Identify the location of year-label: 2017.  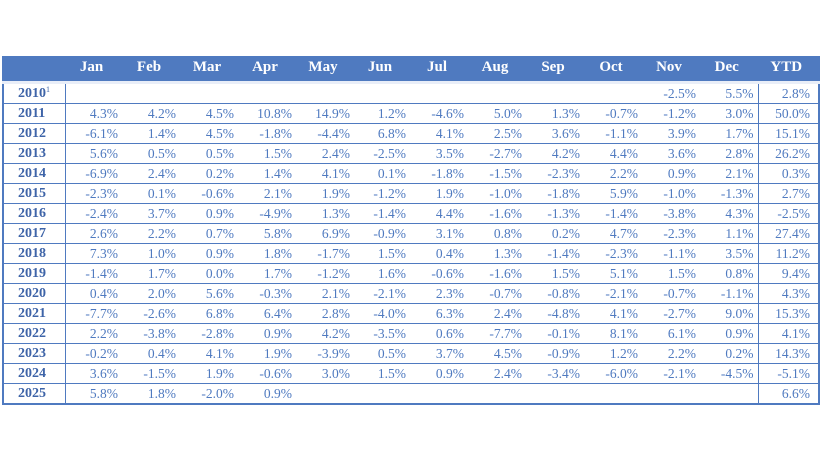
(32, 233).